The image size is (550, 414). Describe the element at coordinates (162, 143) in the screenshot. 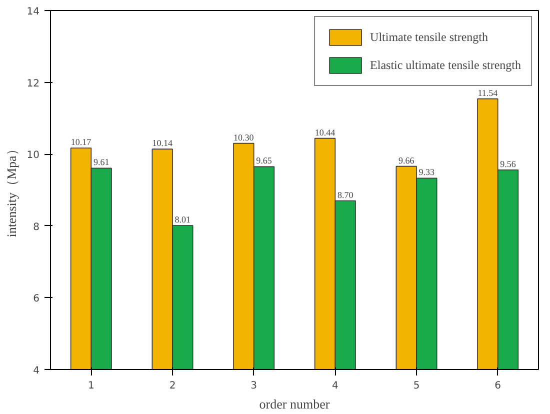

I see `data-label: 10.14` at that location.